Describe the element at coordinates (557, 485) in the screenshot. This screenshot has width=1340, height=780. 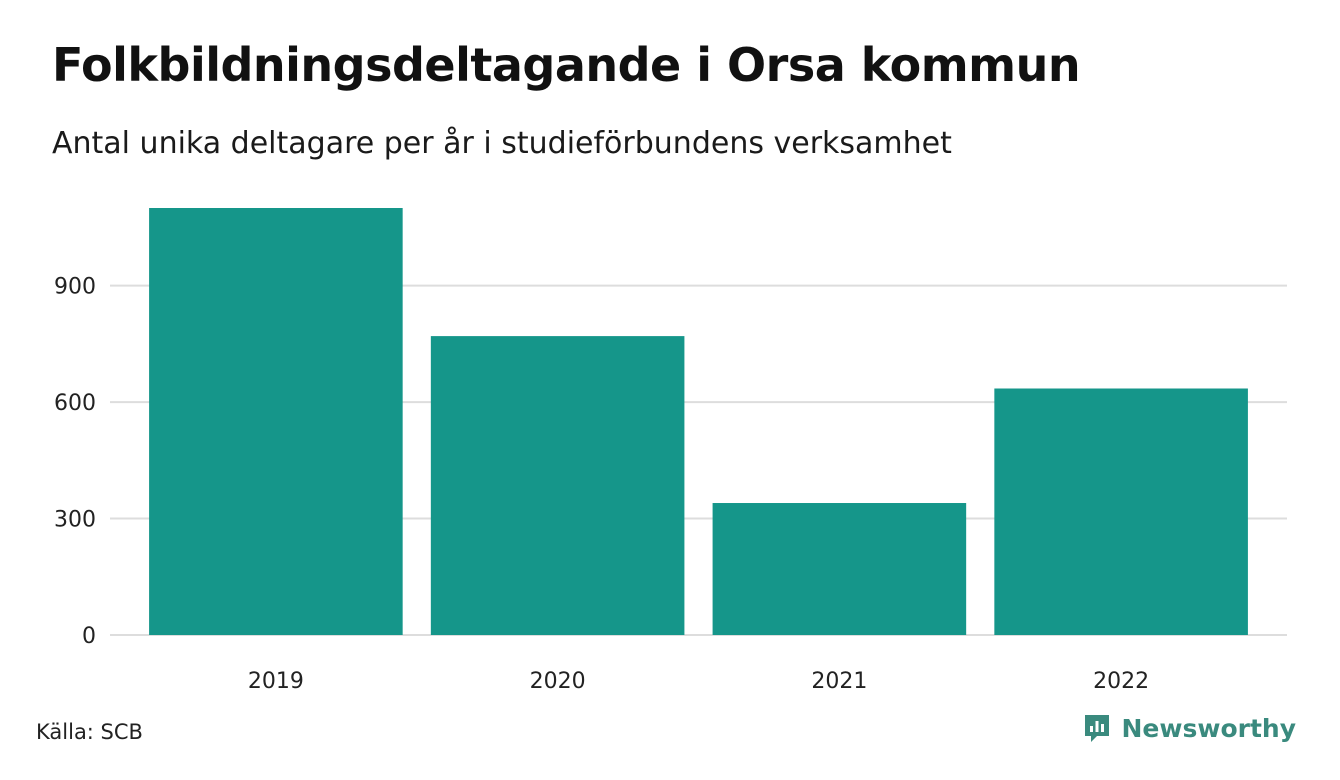
I see `bar-2020` at that location.